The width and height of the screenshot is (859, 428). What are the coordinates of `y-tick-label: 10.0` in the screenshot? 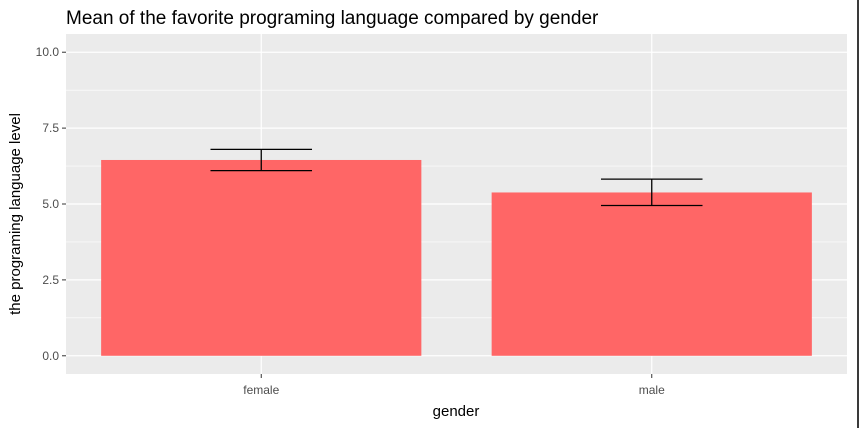 It's located at (48, 52).